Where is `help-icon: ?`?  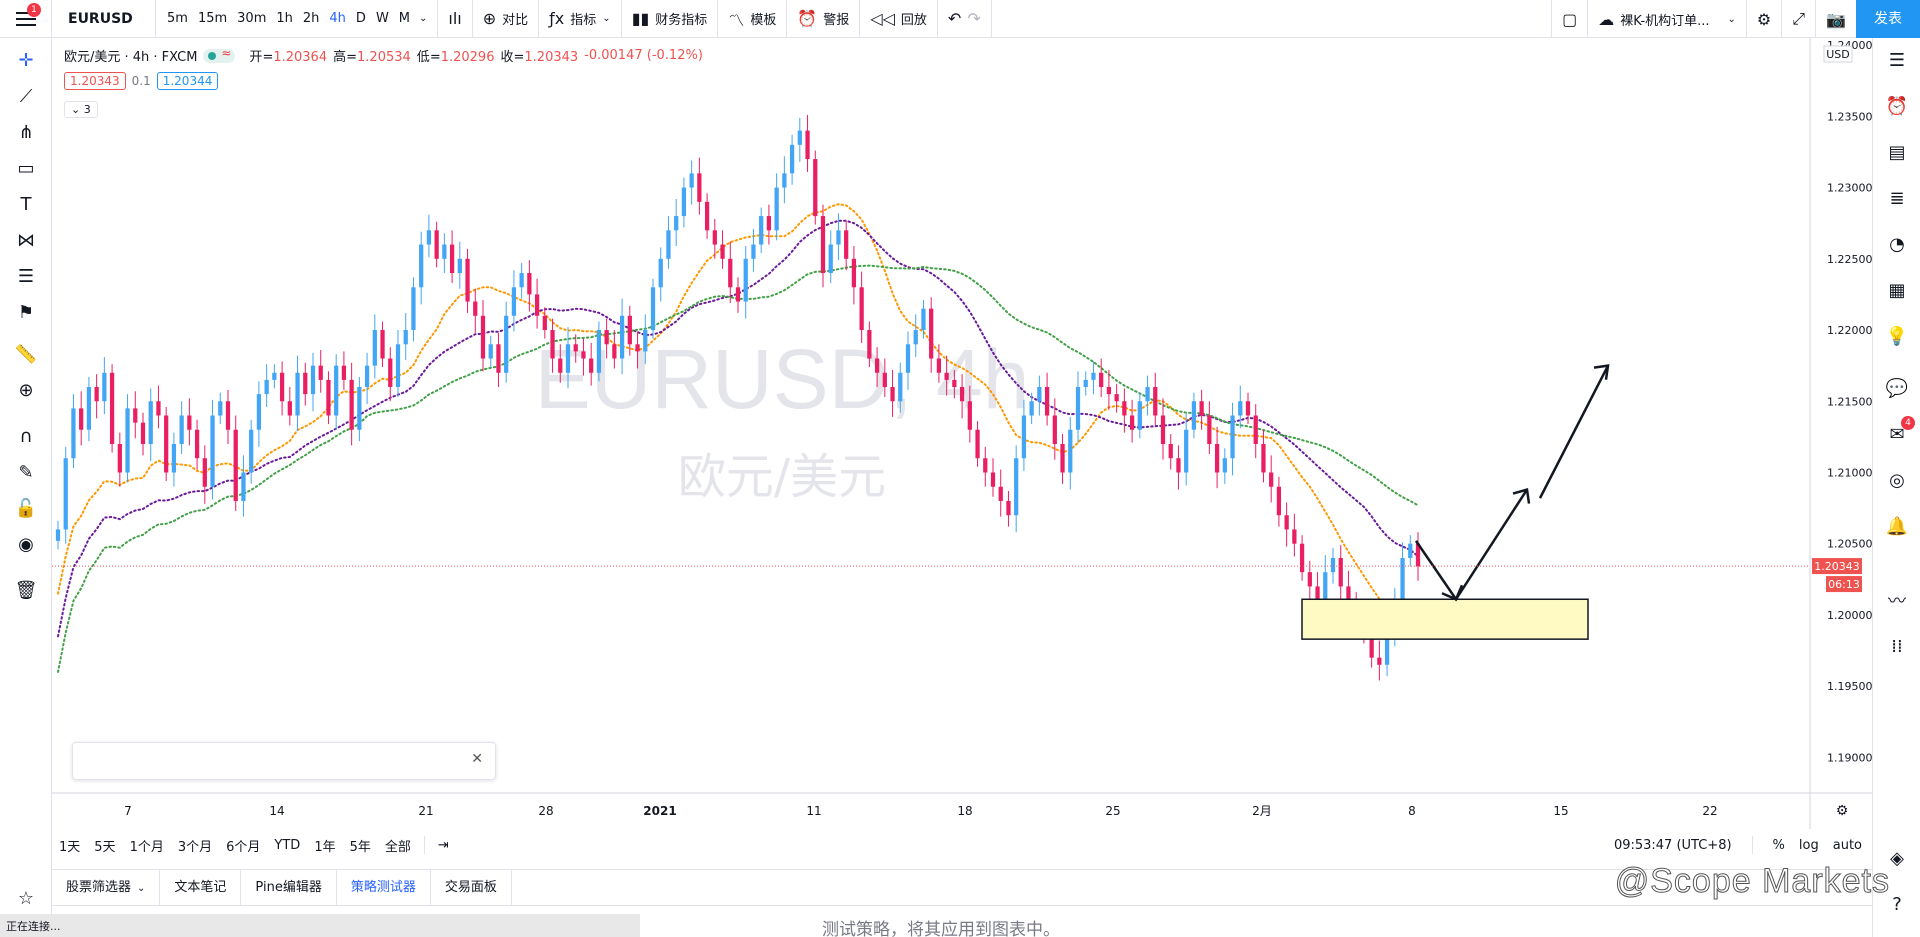
help-icon: ? is located at coordinates (1897, 904).